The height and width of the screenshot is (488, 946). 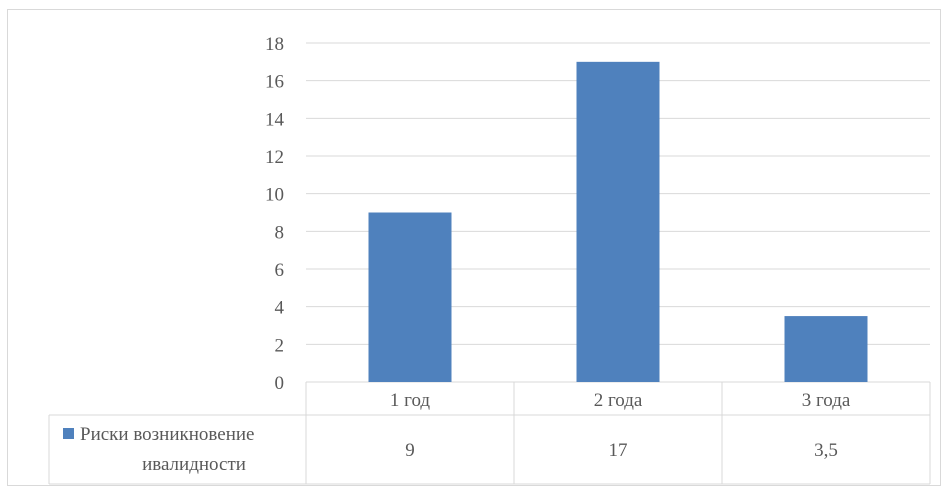 What do you see at coordinates (275, 119) in the screenshot?
I see `y-tick-label: 14` at bounding box center [275, 119].